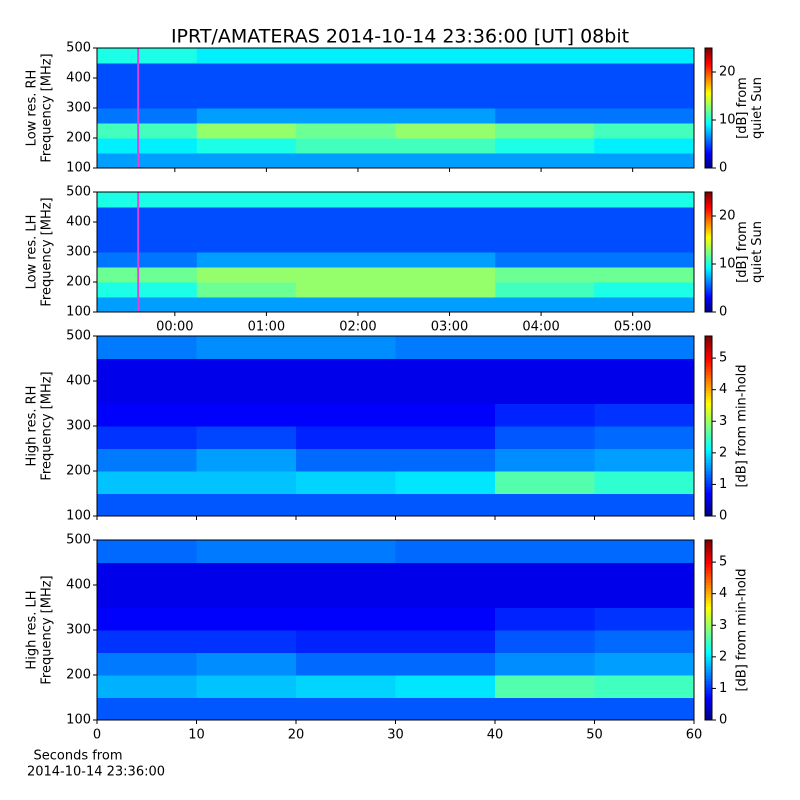  Describe the element at coordinates (78, 48) in the screenshot. I see `y-tick-label: 500` at that location.